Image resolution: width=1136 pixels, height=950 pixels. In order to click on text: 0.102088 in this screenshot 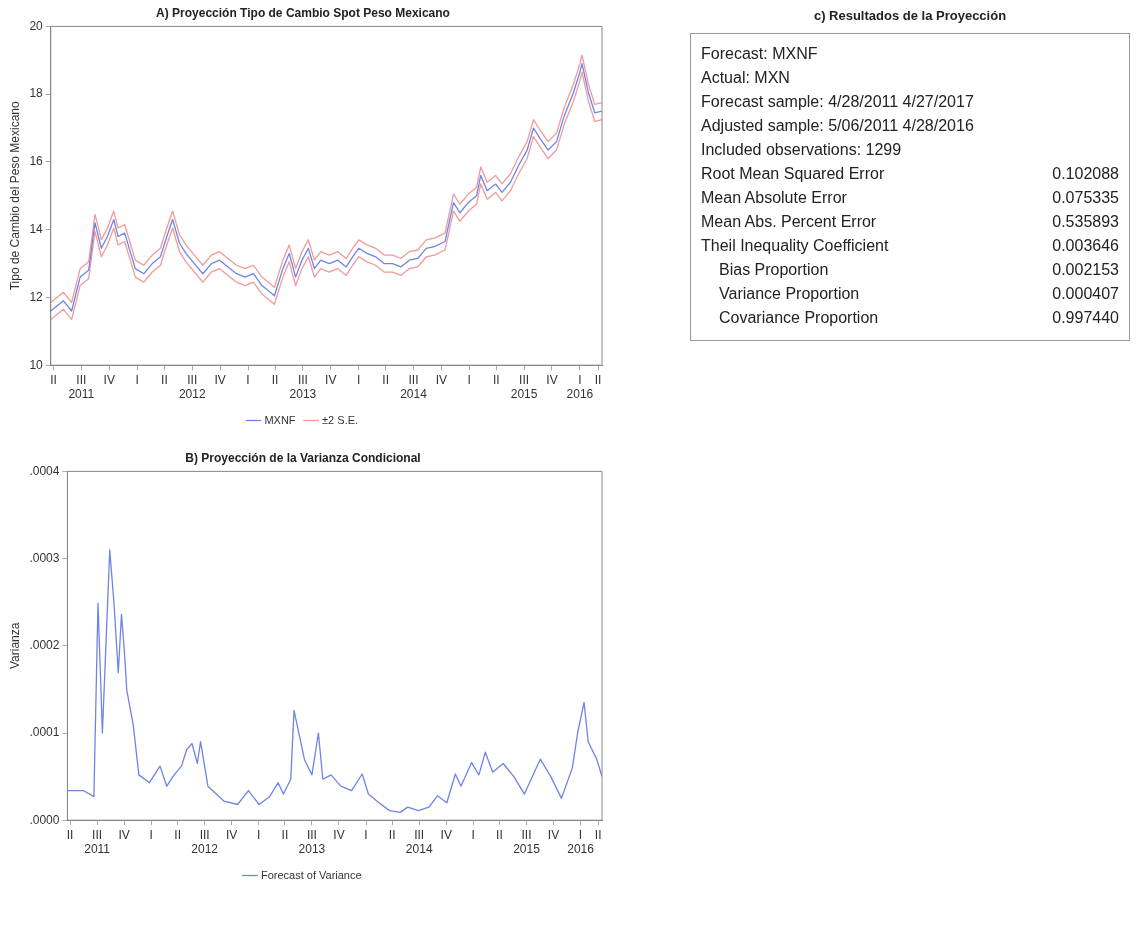, I will do `click(1085, 174)`.